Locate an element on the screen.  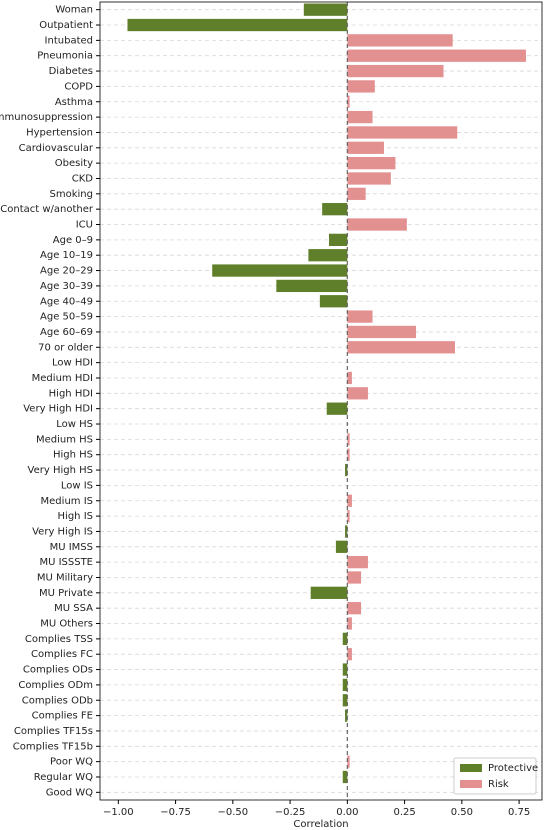
x-axis-label: Correlation is located at coordinates (320, 824).